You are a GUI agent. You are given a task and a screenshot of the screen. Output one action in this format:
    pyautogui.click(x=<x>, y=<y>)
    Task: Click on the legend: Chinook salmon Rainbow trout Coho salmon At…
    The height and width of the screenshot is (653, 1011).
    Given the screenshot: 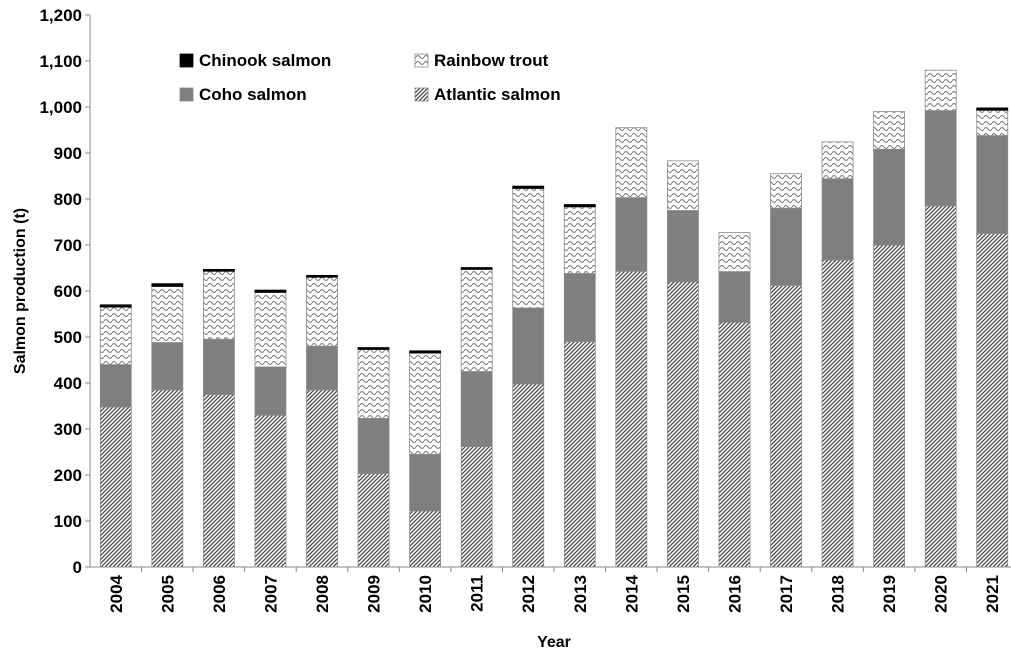 What is the action you would take?
    pyautogui.click(x=370, y=77)
    